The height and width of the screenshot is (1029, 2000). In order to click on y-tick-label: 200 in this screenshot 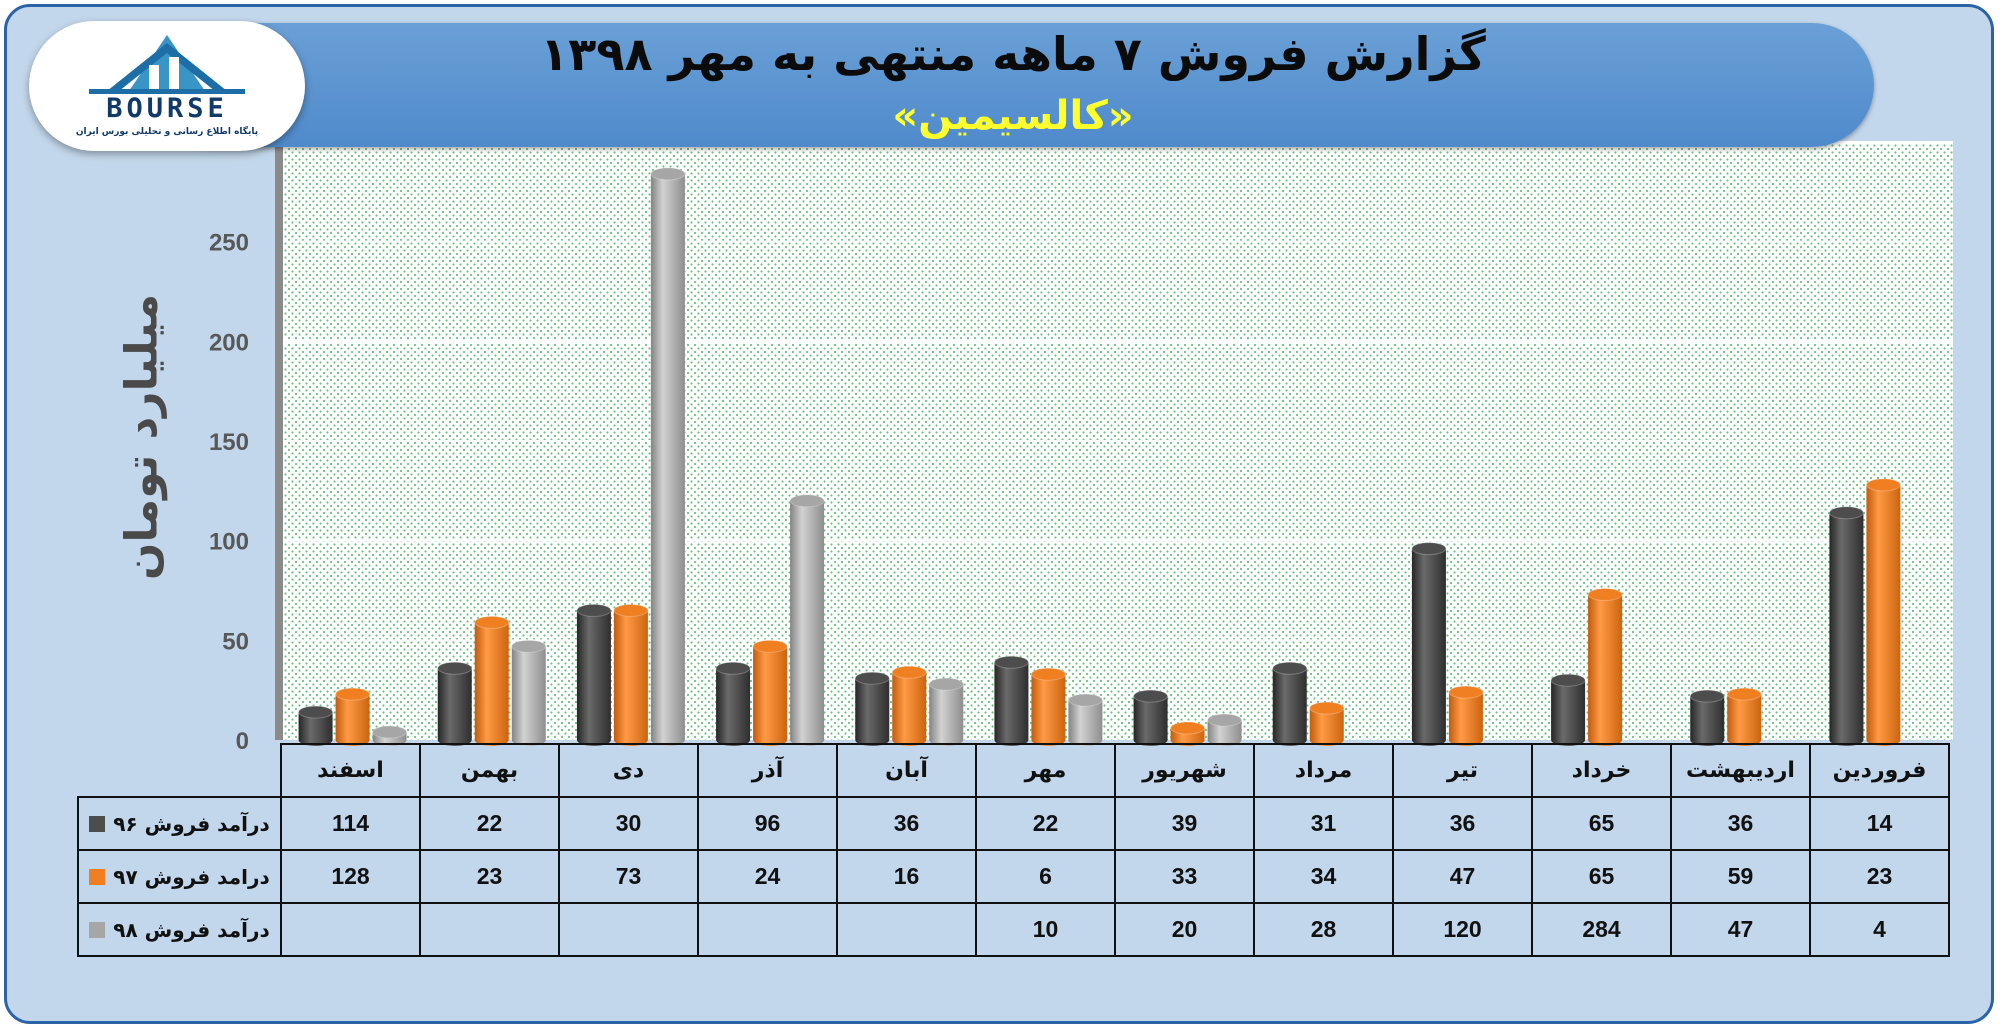, I will do `click(229, 342)`.